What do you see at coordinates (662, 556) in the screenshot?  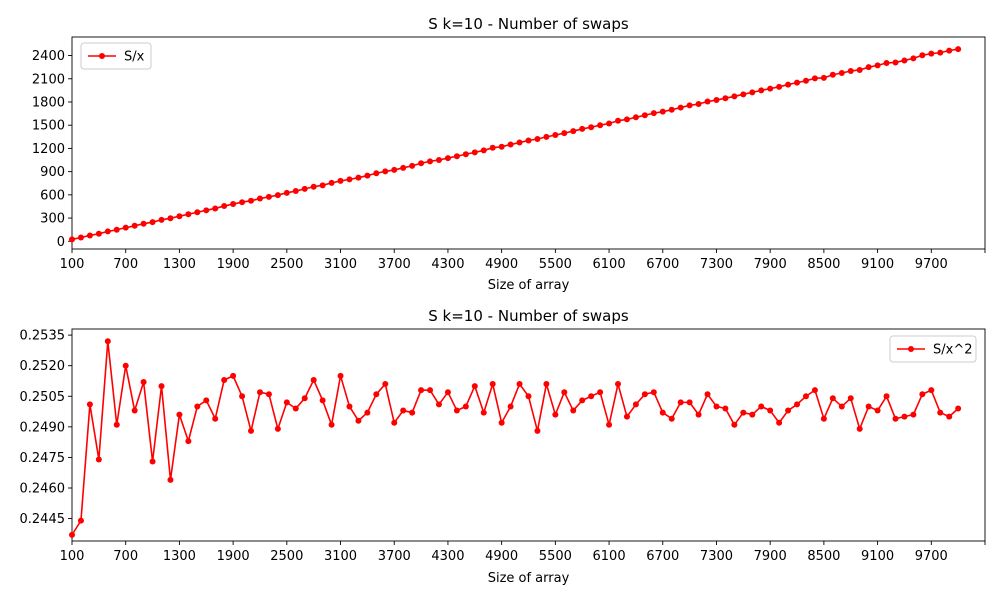 I see `bottom-x-tick-label-6700: 6700` at bounding box center [662, 556].